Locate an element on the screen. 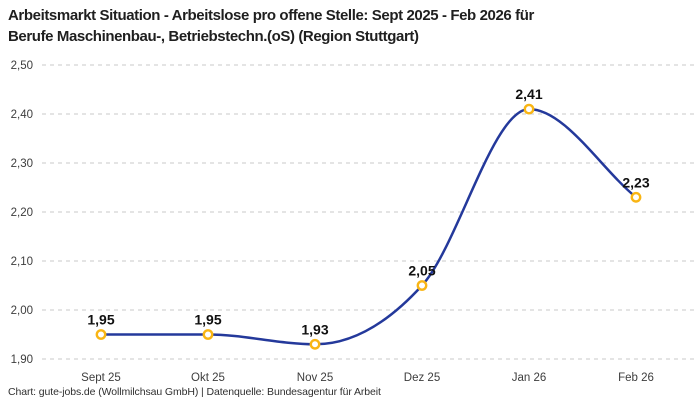 The height and width of the screenshot is (400, 700). data-point-label: 2,23 is located at coordinates (635, 182).